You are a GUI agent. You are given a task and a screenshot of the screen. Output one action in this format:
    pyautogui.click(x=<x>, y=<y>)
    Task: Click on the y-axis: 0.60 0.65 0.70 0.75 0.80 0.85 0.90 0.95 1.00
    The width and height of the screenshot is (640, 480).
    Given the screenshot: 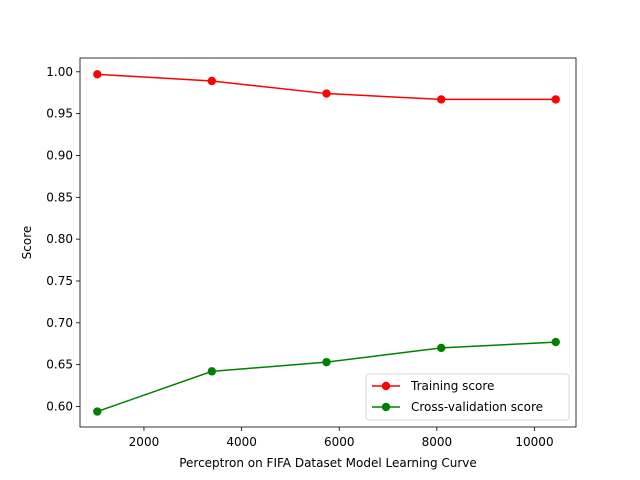 What is the action you would take?
    pyautogui.click(x=63, y=239)
    